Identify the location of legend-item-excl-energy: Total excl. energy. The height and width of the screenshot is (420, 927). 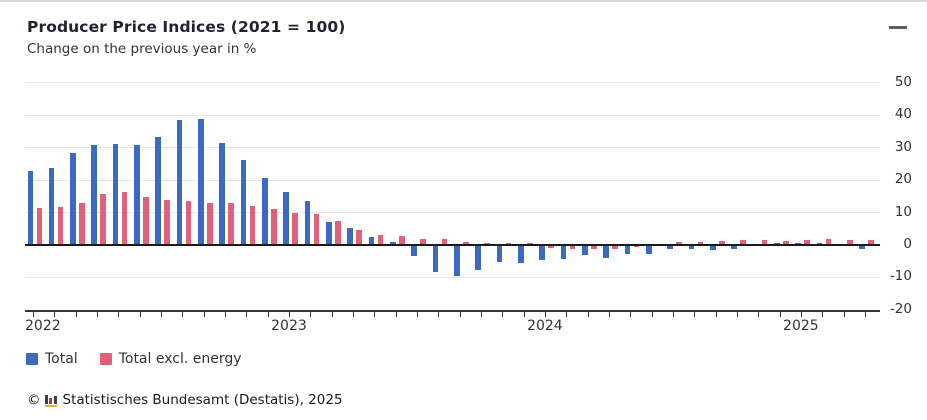
(170, 359).